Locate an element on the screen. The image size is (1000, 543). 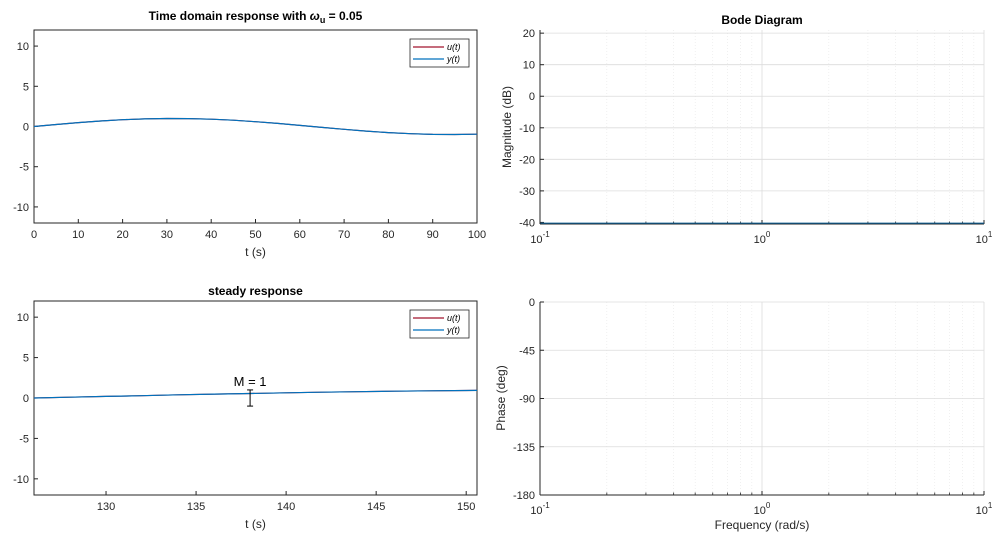
chart-title: Bode Diagram is located at coordinates (761, 20).